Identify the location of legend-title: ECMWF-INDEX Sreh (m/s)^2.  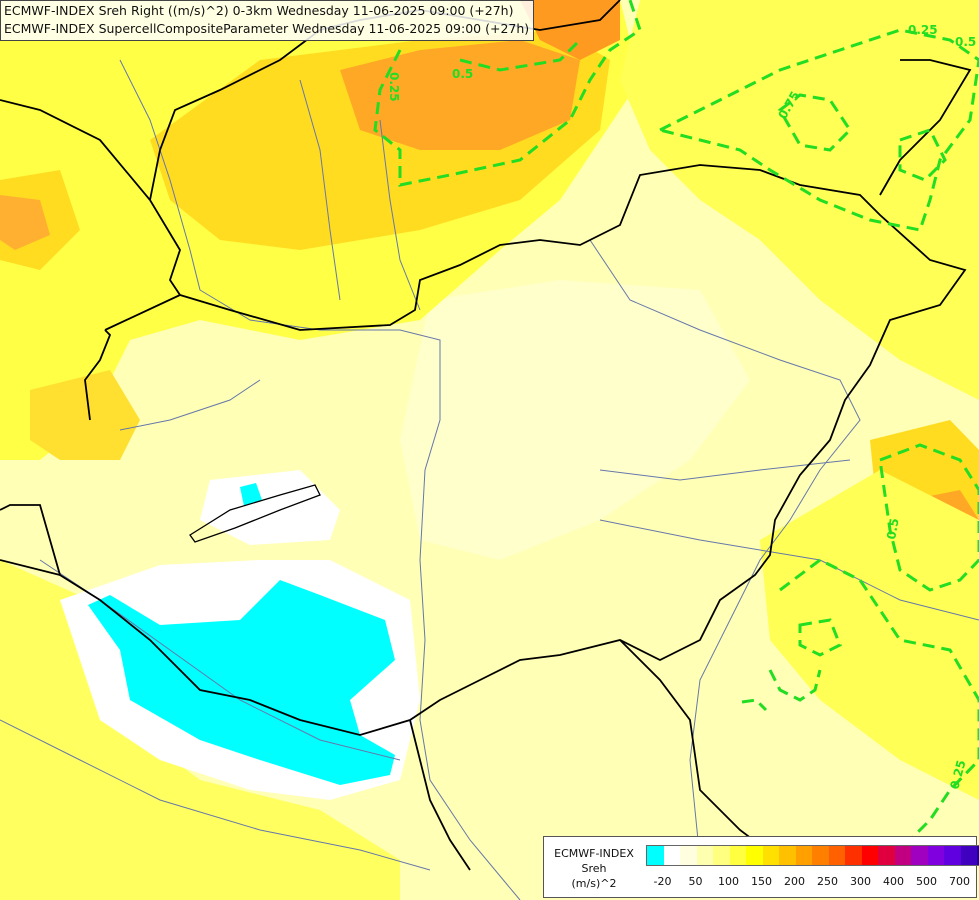
(594, 868).